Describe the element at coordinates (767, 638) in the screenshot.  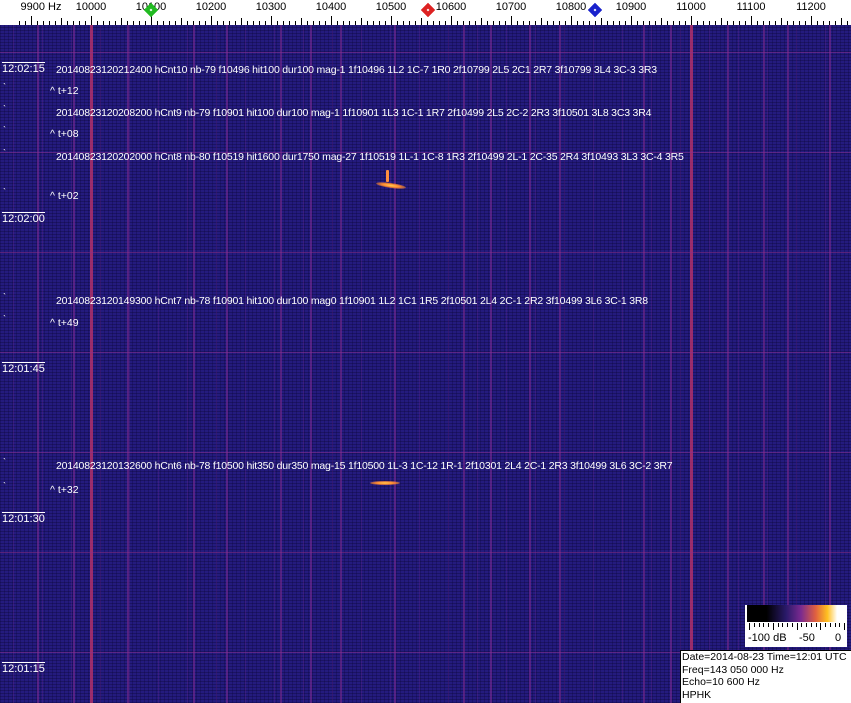
I see `colorbar-label-min: -100 dB` at that location.